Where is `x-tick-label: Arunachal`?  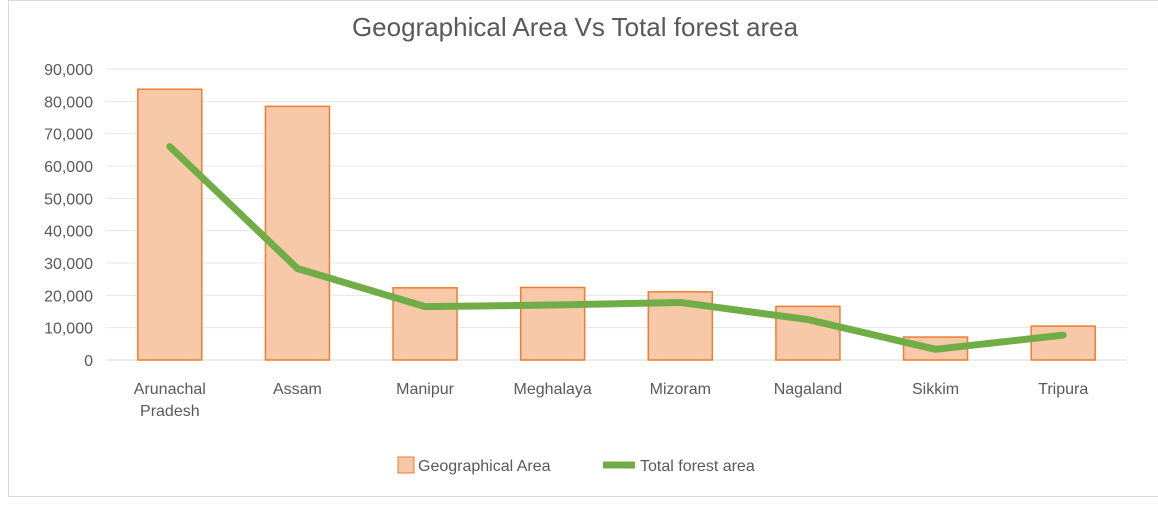 x-tick-label: Arunachal is located at coordinates (170, 389).